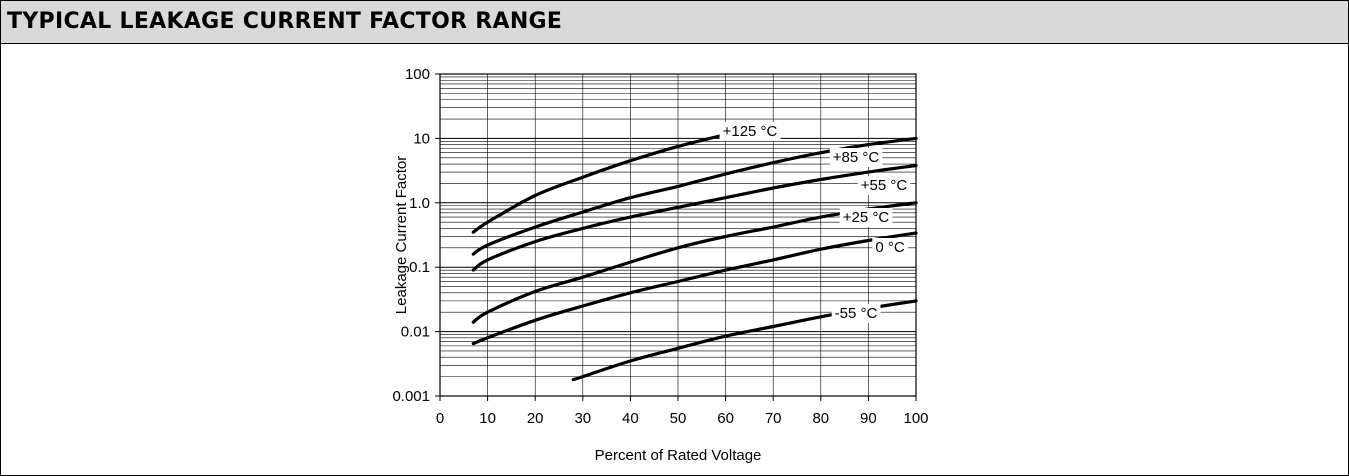  Describe the element at coordinates (630, 418) in the screenshot. I see `x-tick-label: 40` at that location.